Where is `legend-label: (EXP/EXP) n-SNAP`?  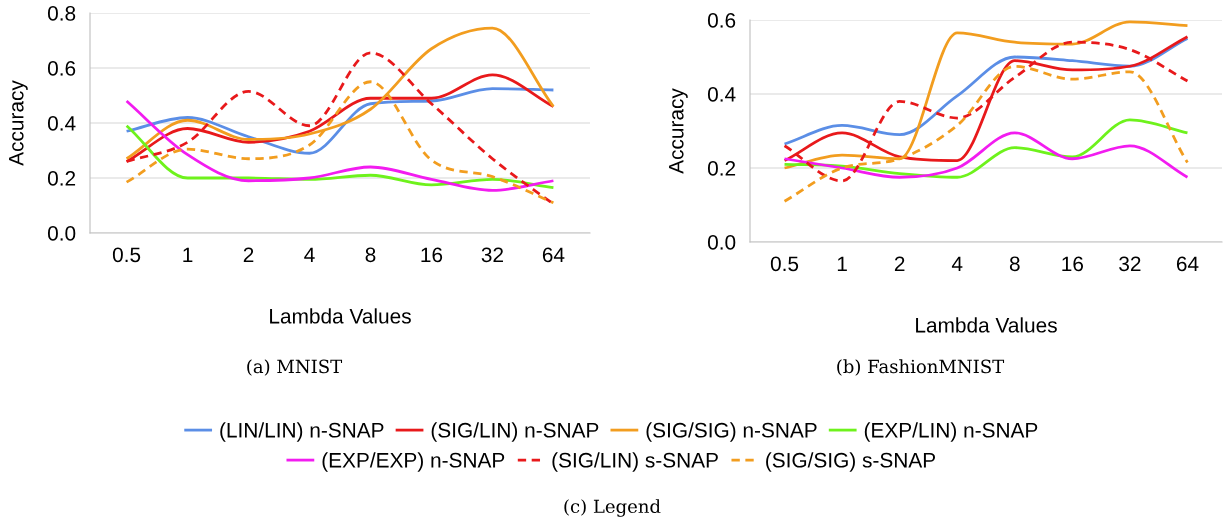
legend-label: (EXP/EXP) n-SNAP is located at coordinates (413, 462).